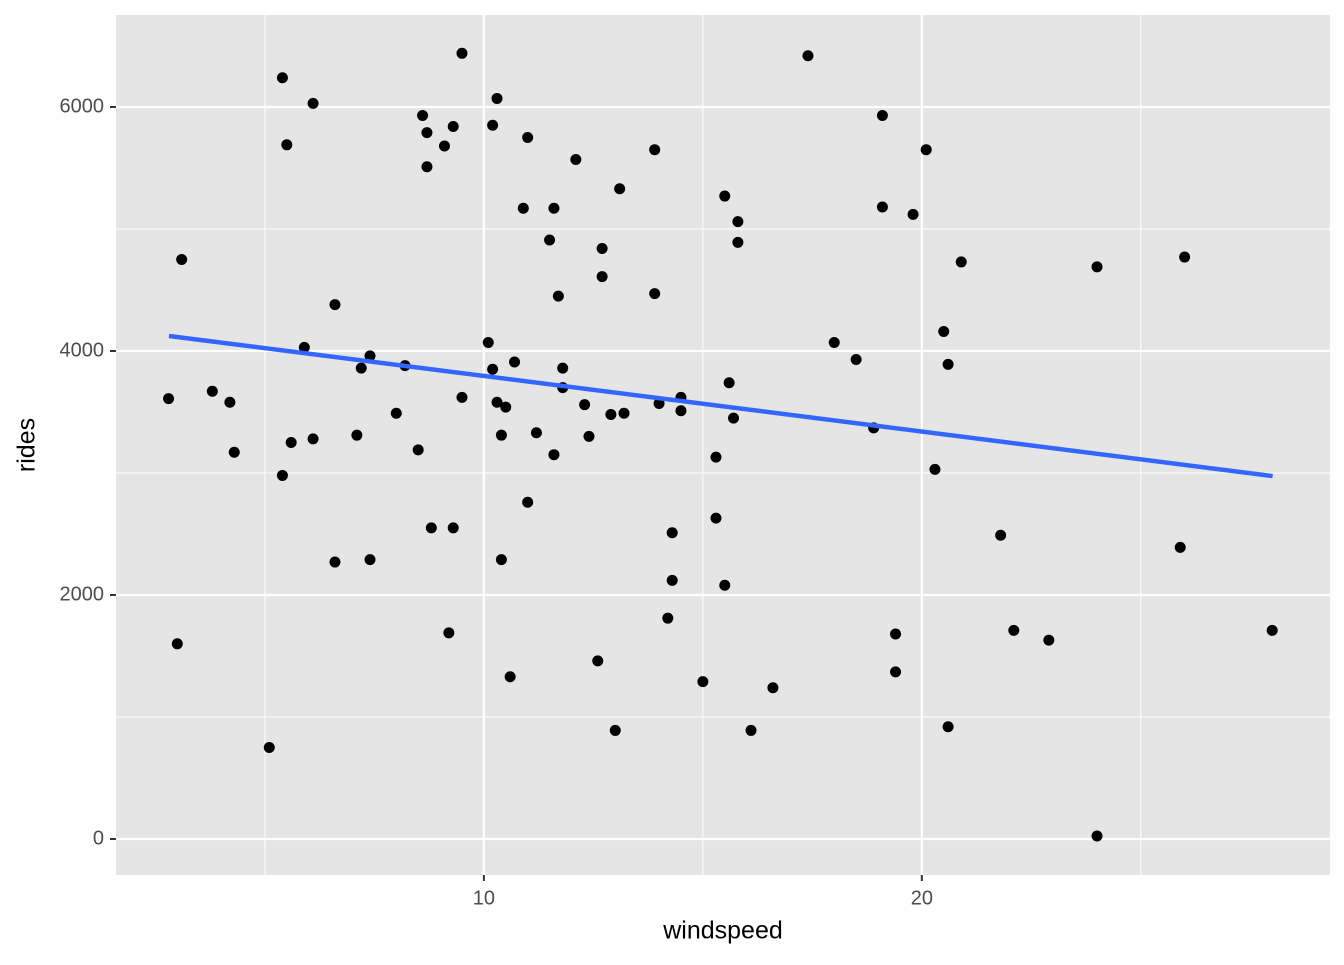 The width and height of the screenshot is (1344, 965). What do you see at coordinates (82, 350) in the screenshot?
I see `y-tick-label: 4000` at bounding box center [82, 350].